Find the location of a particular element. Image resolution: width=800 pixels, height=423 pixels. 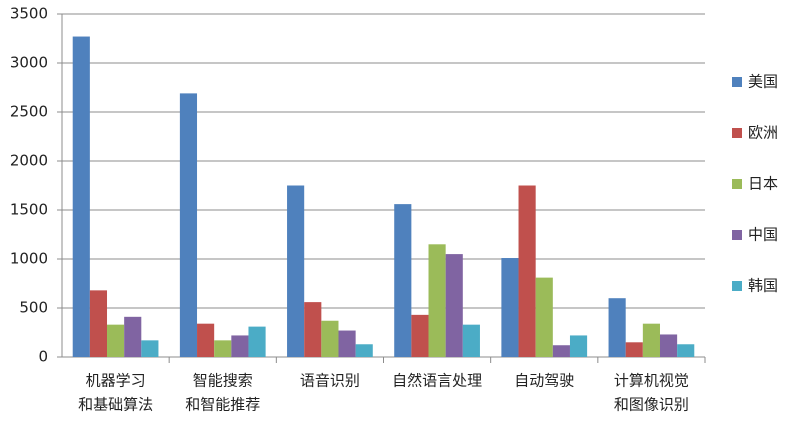

x-tick-label: 计算机视觉 is located at coordinates (651, 381).